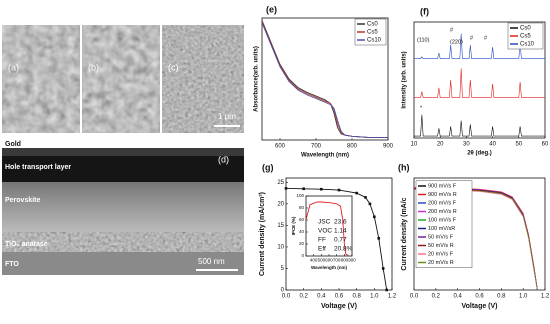 The height and width of the screenshot is (324, 550). I want to click on x-tick-label: 10, so click(414, 145).